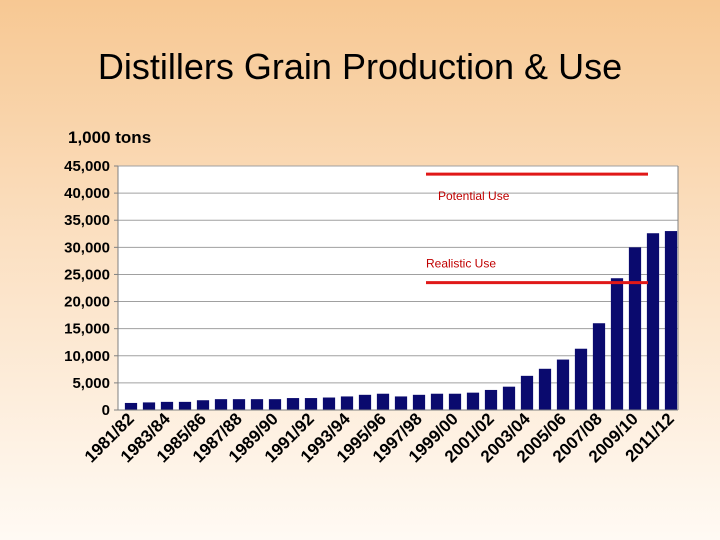 This screenshot has width=720, height=540. What do you see at coordinates (91, 383) in the screenshot?
I see `y-tick-label: 5,000` at bounding box center [91, 383].